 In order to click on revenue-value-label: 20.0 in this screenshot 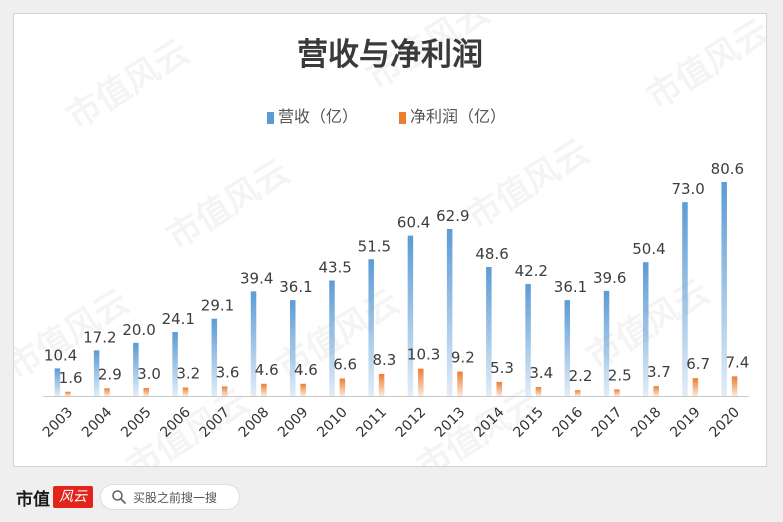, I will do `click(138, 330)`.